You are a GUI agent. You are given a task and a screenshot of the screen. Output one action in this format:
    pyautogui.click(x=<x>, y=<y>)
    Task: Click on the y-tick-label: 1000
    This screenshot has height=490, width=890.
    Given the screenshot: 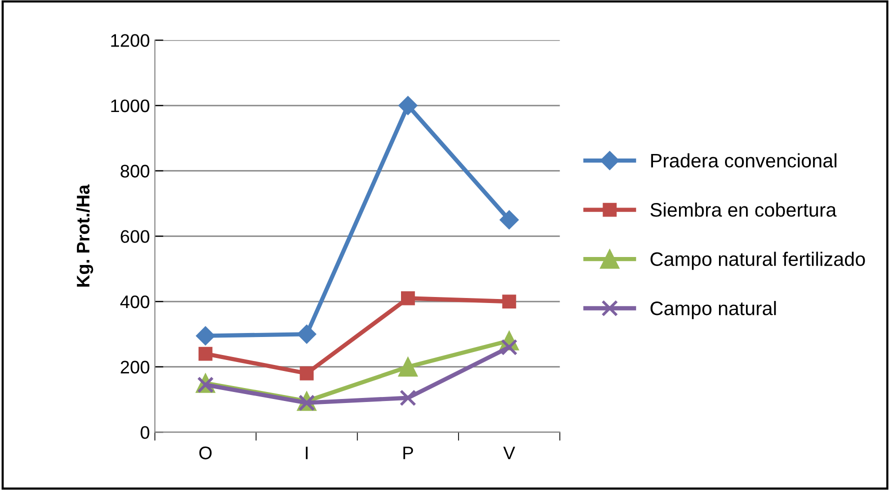 What is the action you would take?
    pyautogui.click(x=130, y=105)
    